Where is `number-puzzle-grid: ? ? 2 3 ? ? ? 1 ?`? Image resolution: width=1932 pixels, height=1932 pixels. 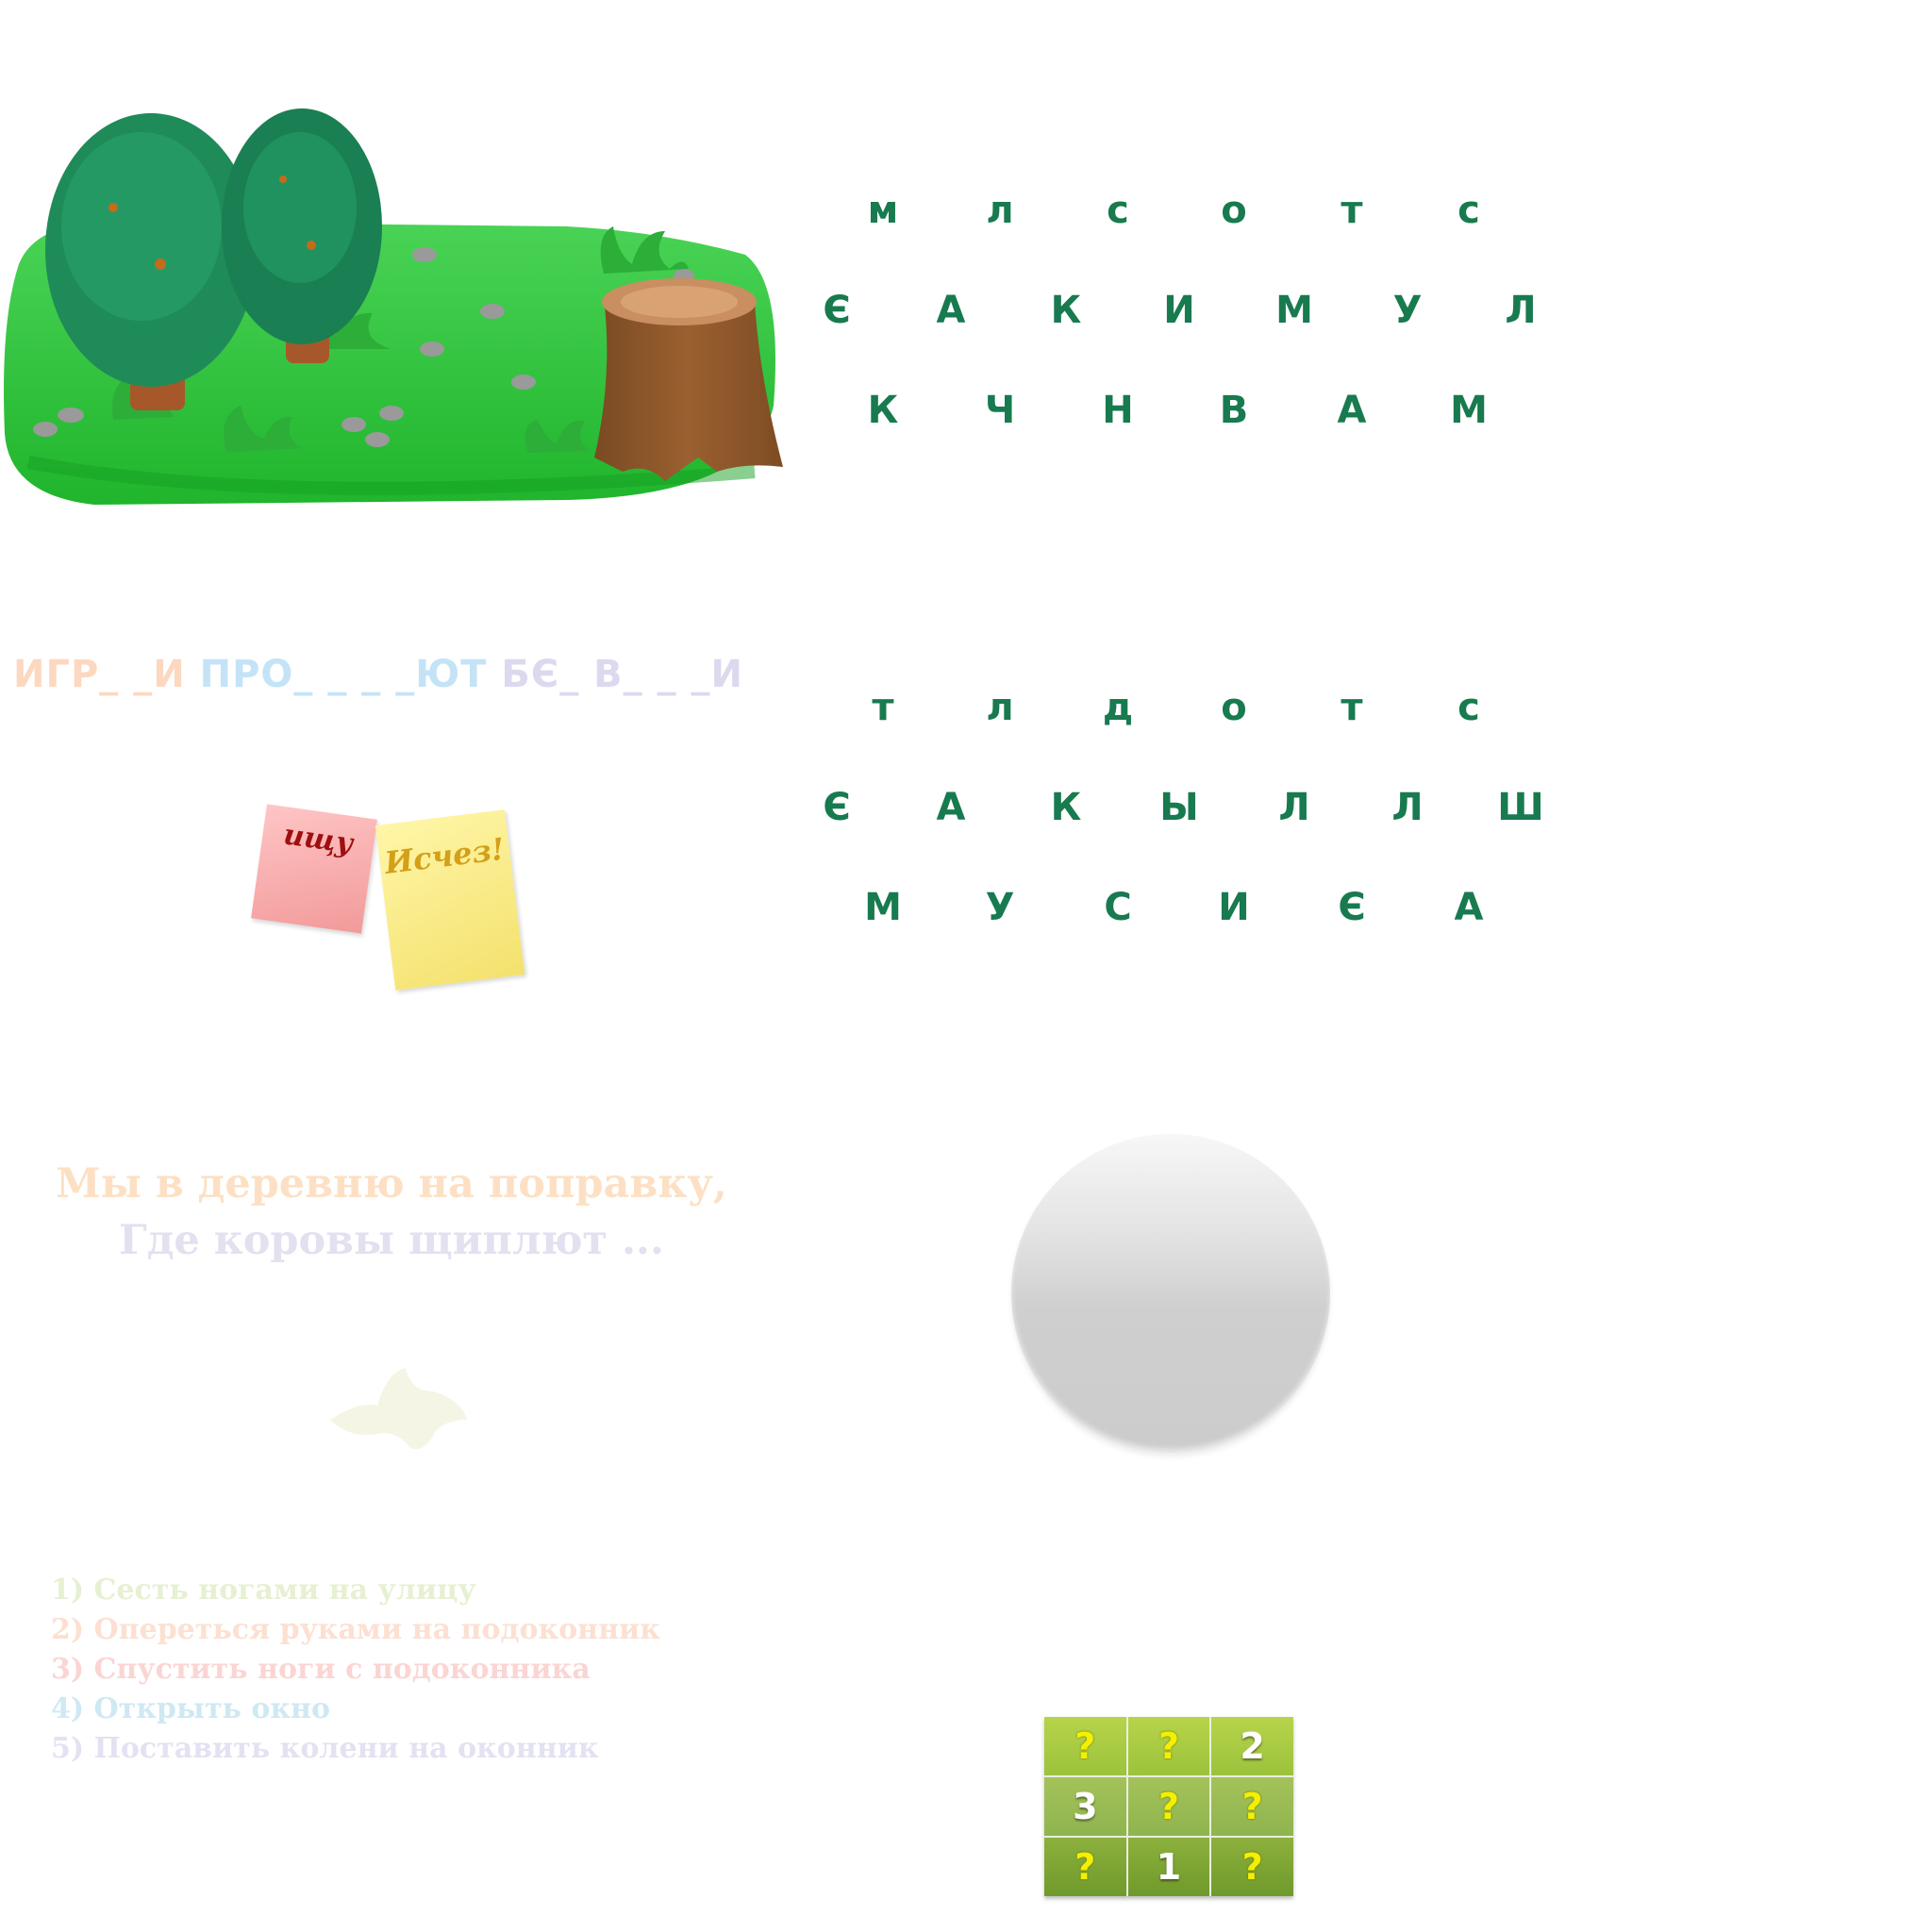 number-puzzle-grid: ? ? 2 3 ? ? ? 1 ? is located at coordinates (1168, 1807).